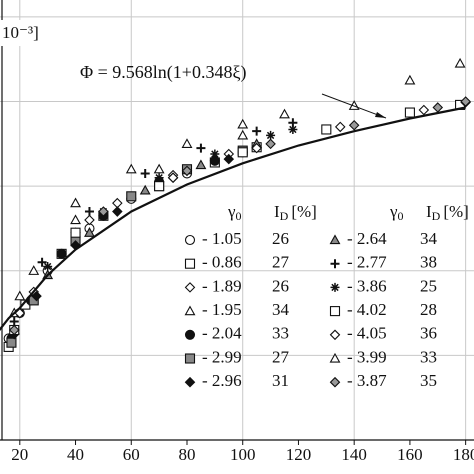 This screenshot has width=474, height=474. What do you see at coordinates (222, 309) in the screenshot?
I see `legend-label: - 1.95` at bounding box center [222, 309].